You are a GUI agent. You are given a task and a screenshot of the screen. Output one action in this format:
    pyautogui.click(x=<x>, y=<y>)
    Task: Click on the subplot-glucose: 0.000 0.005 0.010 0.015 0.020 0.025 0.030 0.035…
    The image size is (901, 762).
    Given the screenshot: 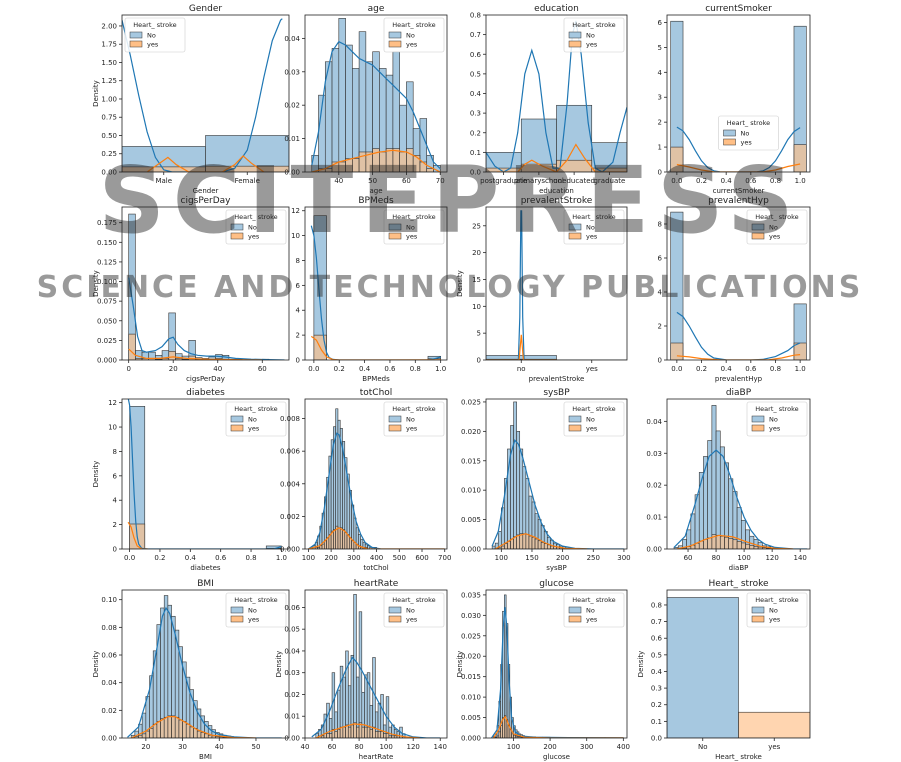 What is the action you would take?
    pyautogui.click(x=543, y=670)
    